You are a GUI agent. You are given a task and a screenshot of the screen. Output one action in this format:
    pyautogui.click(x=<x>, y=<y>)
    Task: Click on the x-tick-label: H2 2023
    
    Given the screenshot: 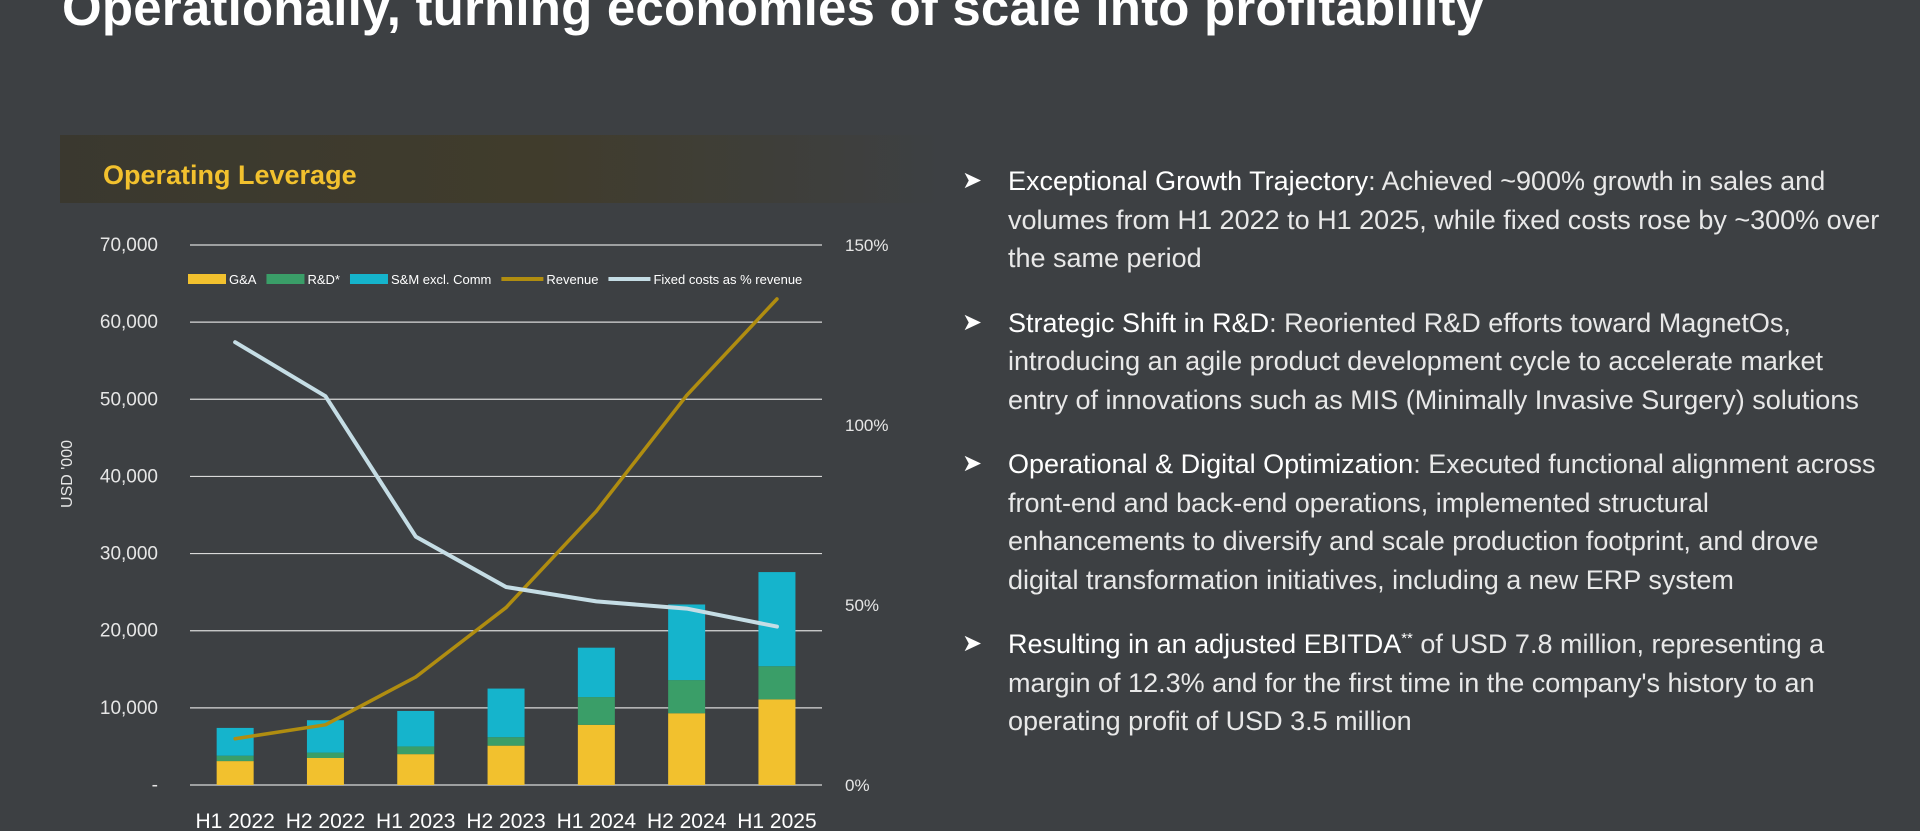 What is the action you would take?
    pyautogui.click(x=505, y=820)
    